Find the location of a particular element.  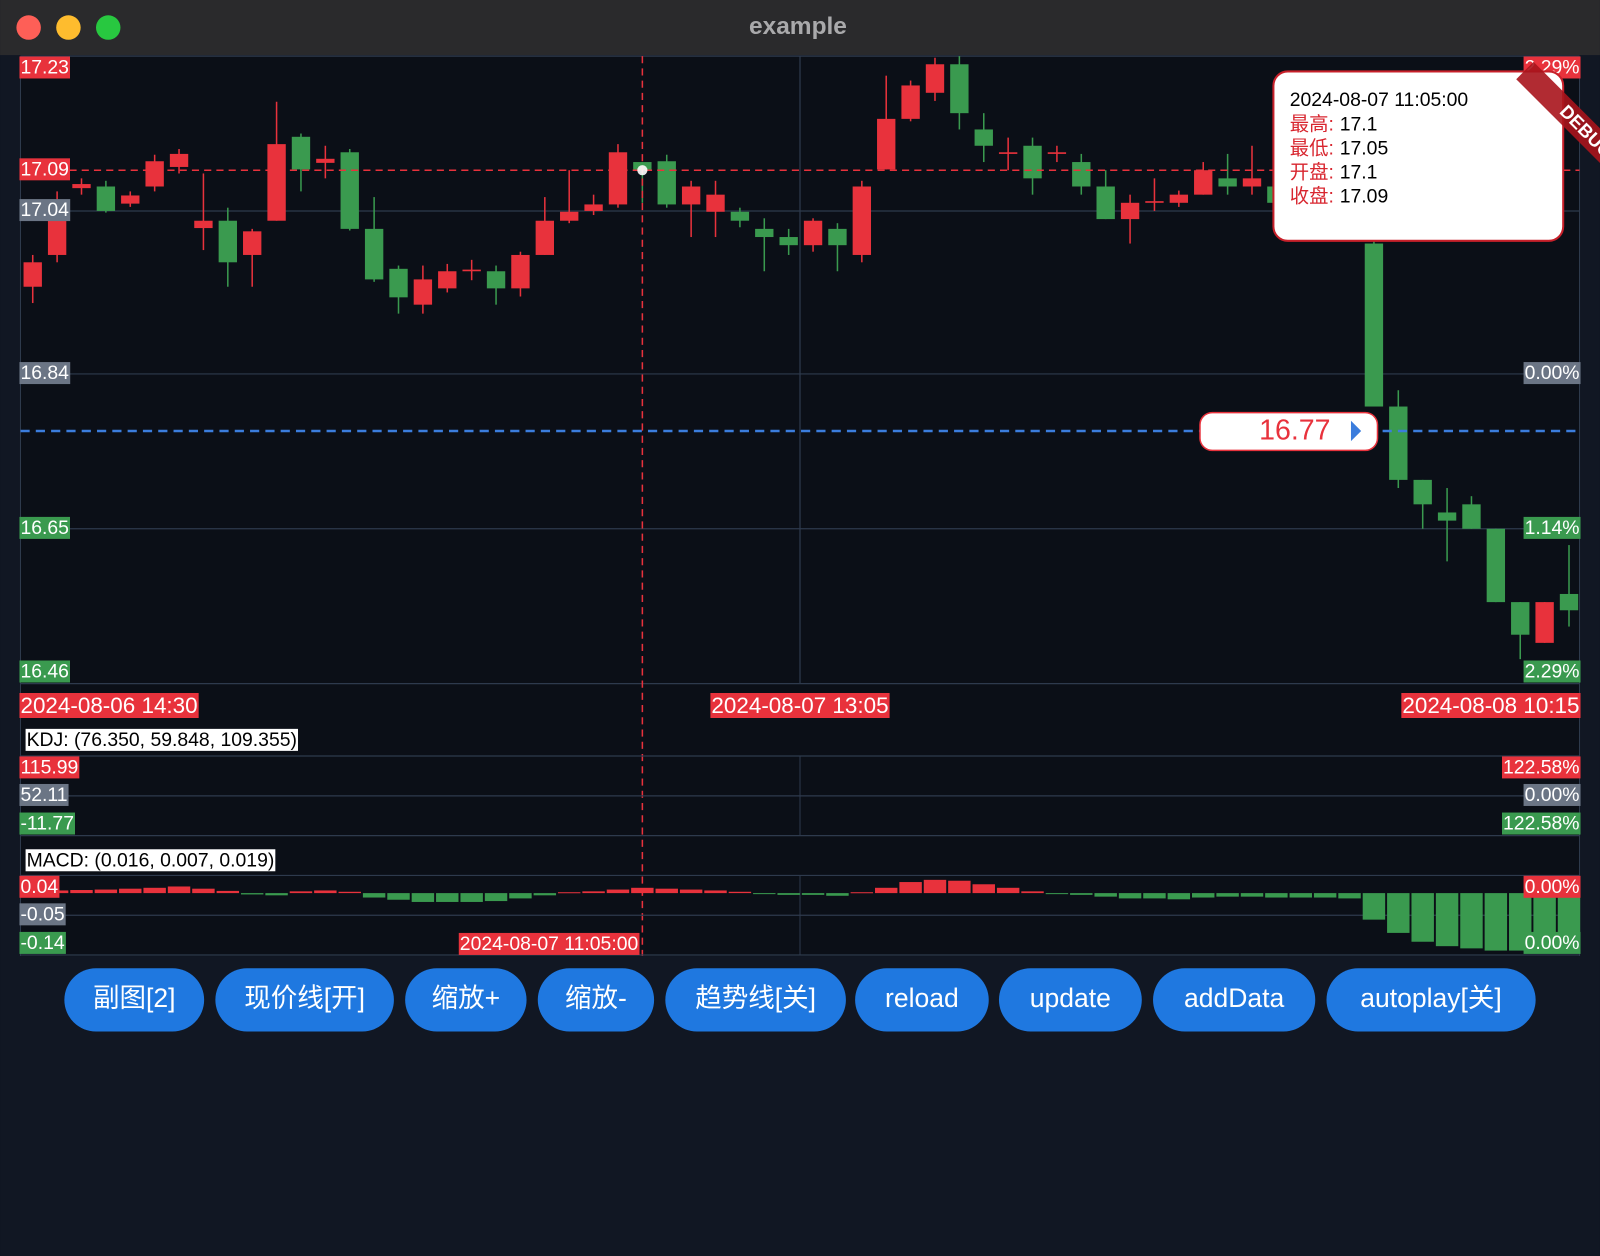

kdj-tick-label-bg is located at coordinates (49, 767).